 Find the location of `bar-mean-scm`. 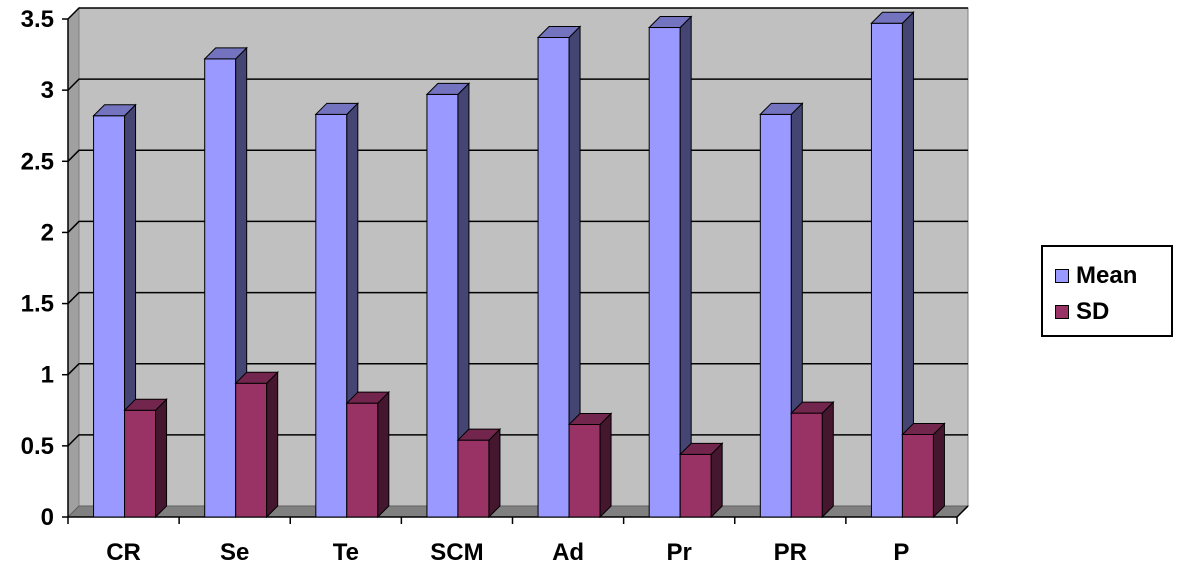

bar-mean-scm is located at coordinates (442, 305).